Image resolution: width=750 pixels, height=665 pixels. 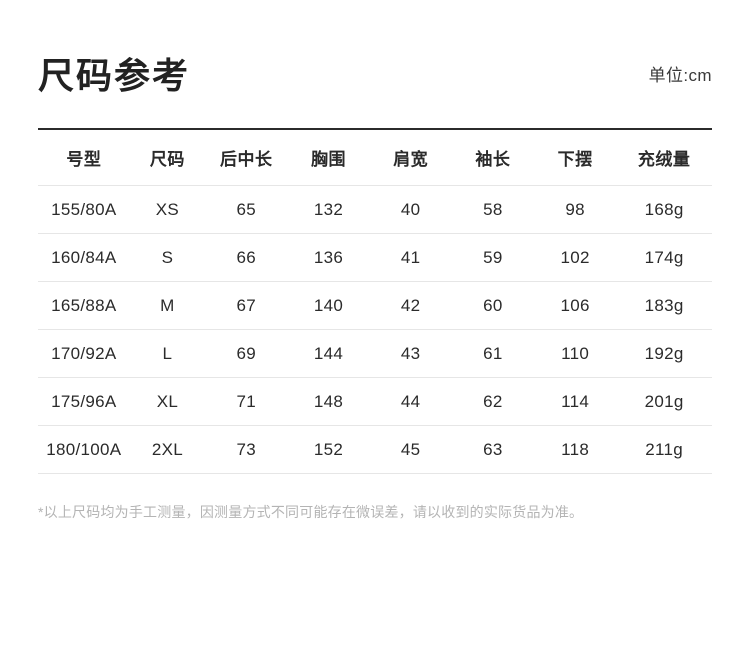 I want to click on column-header-shoulder-width: 肩宽, so click(x=410, y=157).